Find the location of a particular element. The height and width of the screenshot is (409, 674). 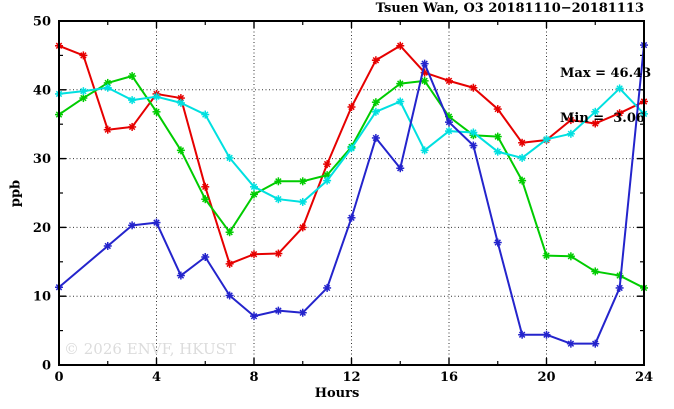

y-tick-label: 20 is located at coordinates (42, 228).